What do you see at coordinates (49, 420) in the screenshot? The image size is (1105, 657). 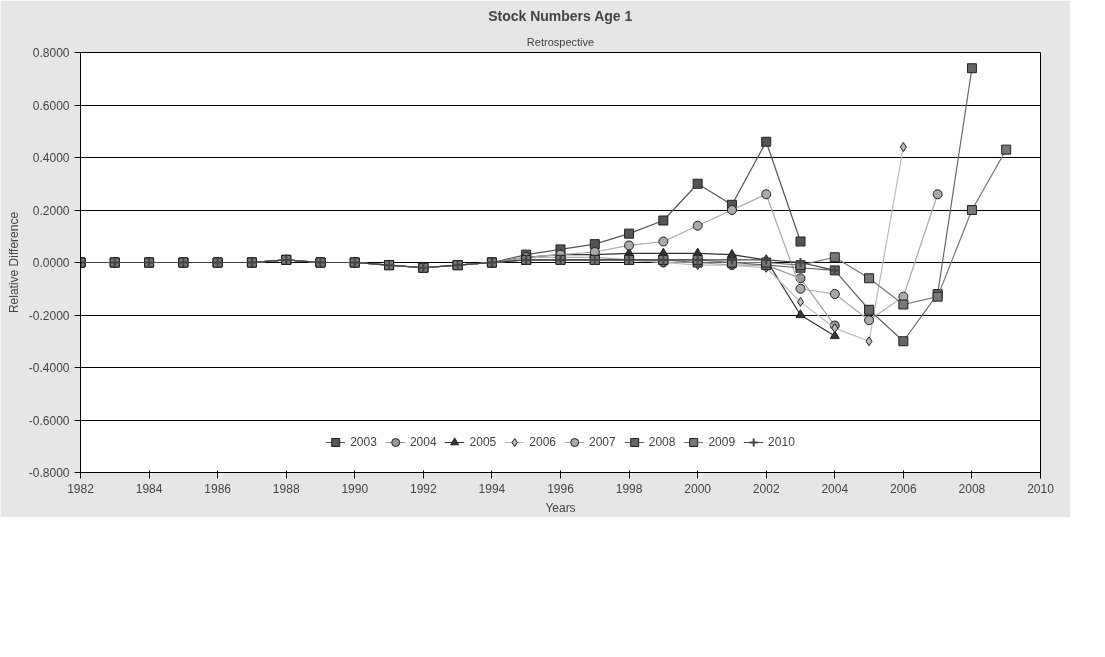 I see `y-tick-label: -0.6000` at bounding box center [49, 420].